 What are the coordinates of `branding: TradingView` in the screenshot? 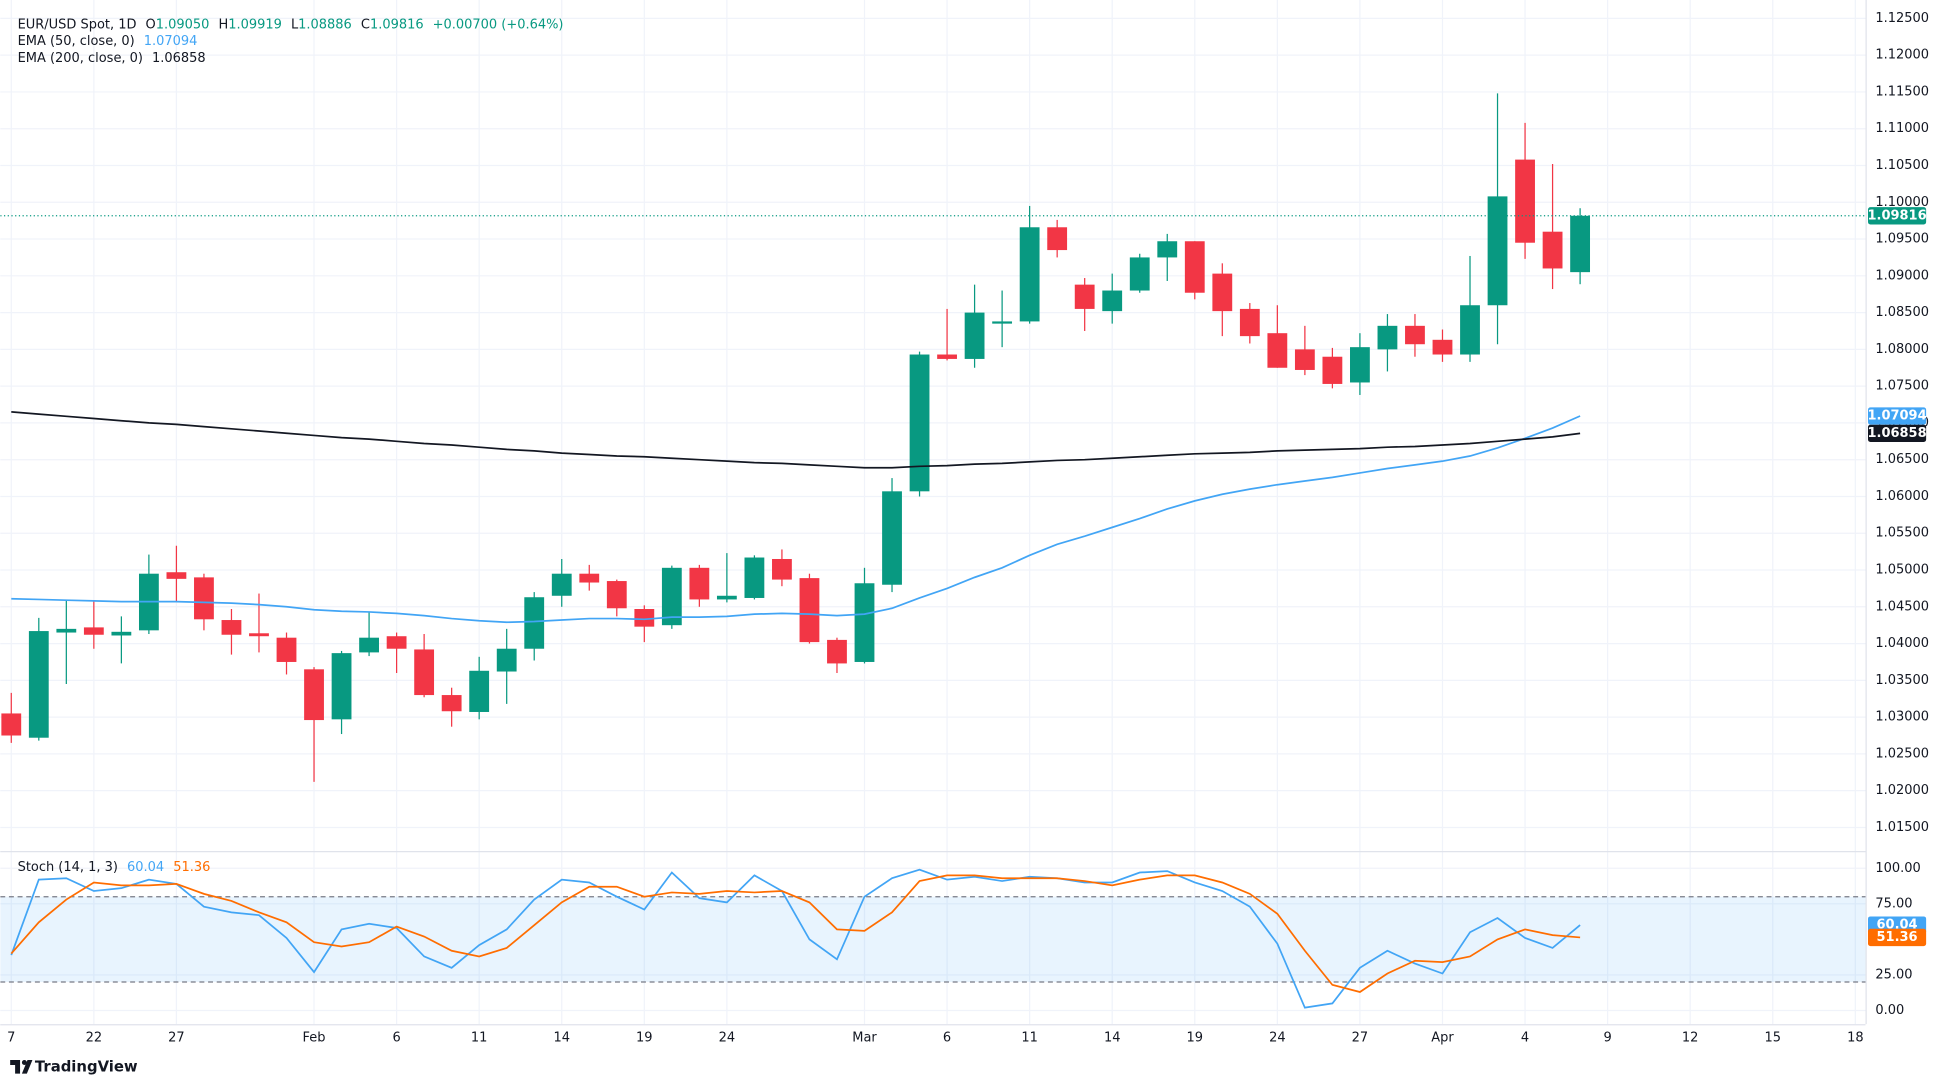 It's located at (74, 1066).